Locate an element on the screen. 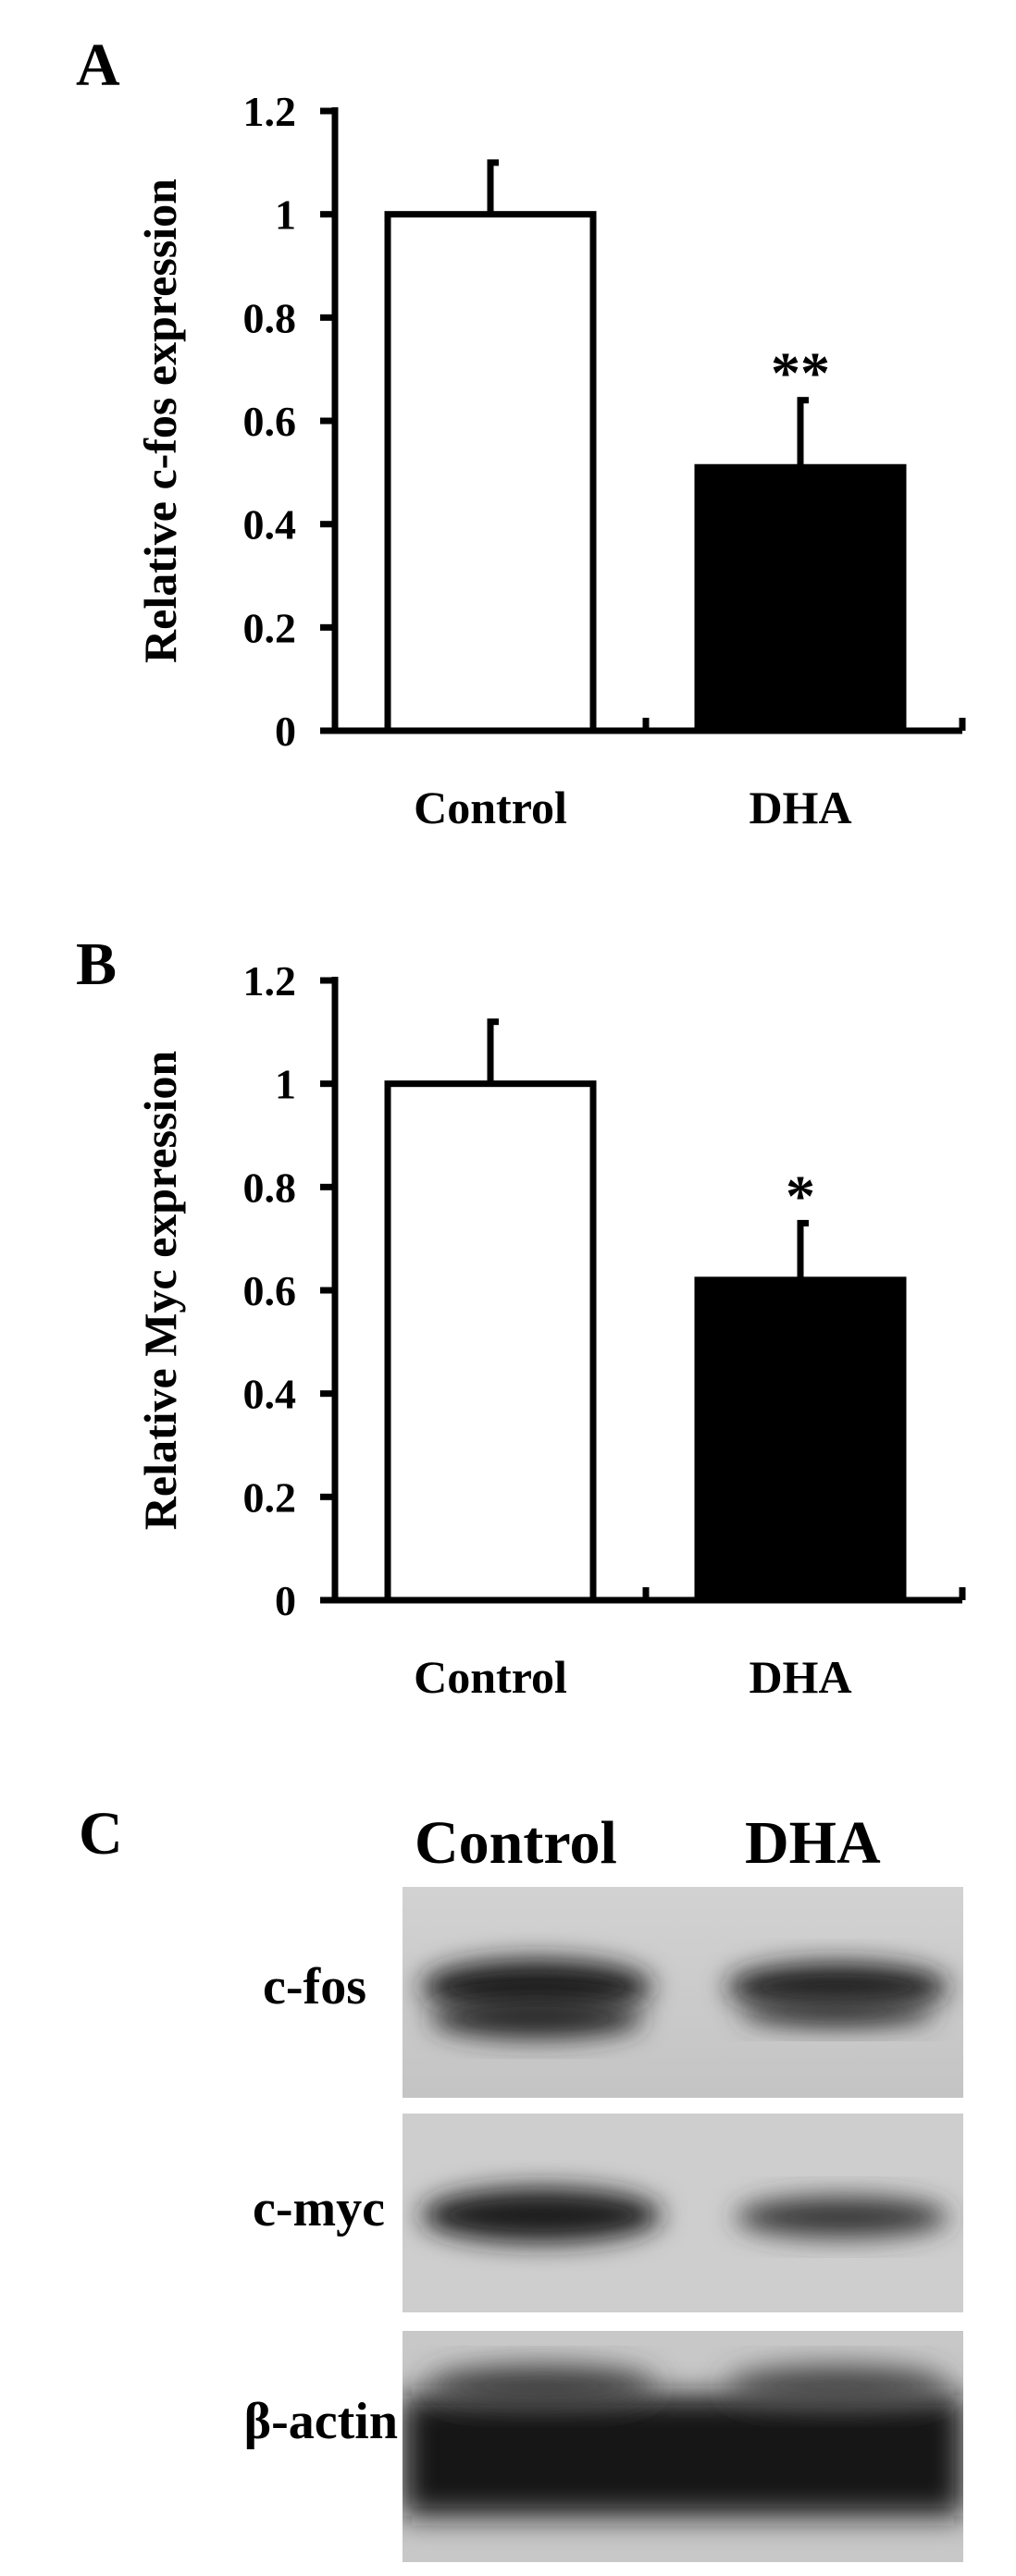 The height and width of the screenshot is (2576, 1016). blot-row-label-beta-actin: β-actin is located at coordinates (320, 2421).